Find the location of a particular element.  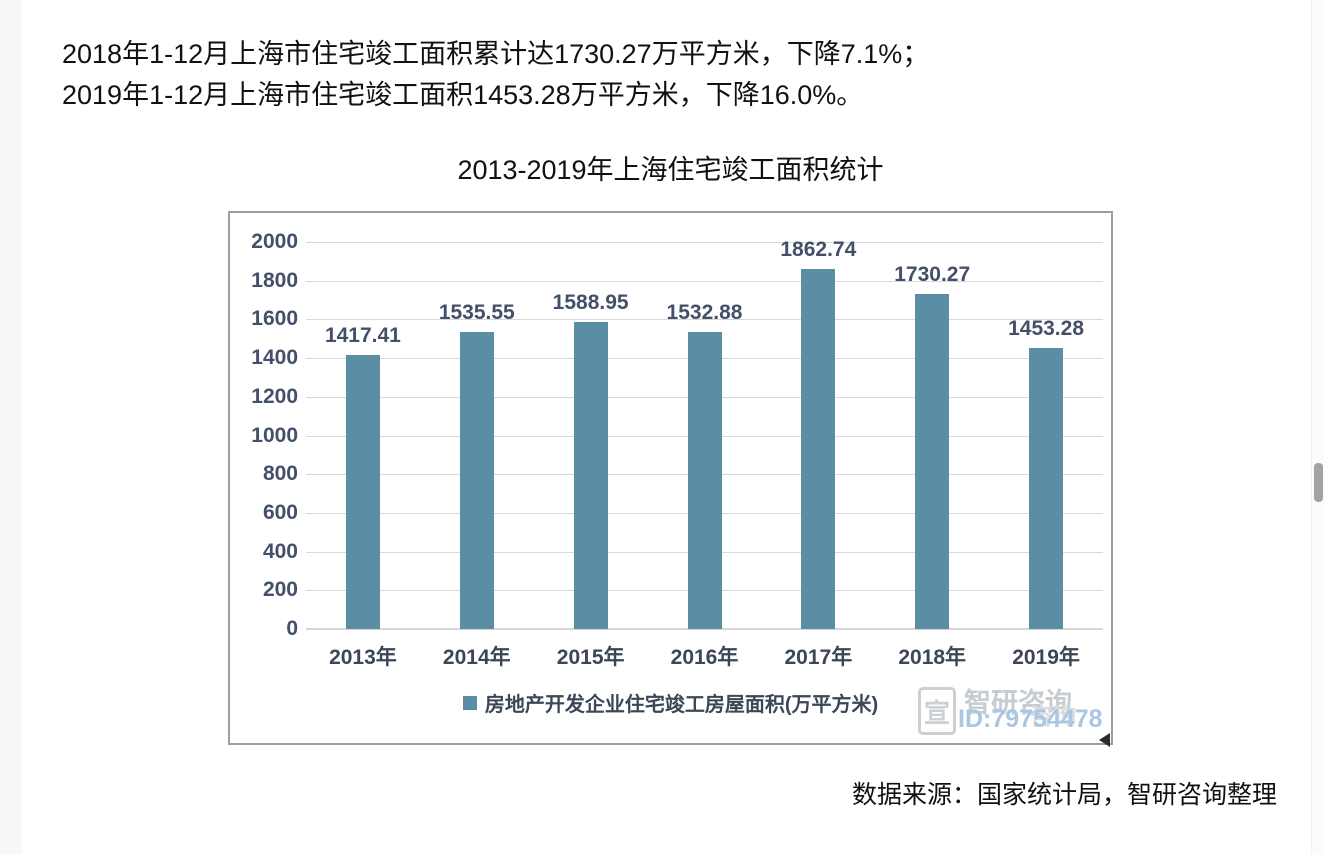

bar-2016年 is located at coordinates (704, 480).